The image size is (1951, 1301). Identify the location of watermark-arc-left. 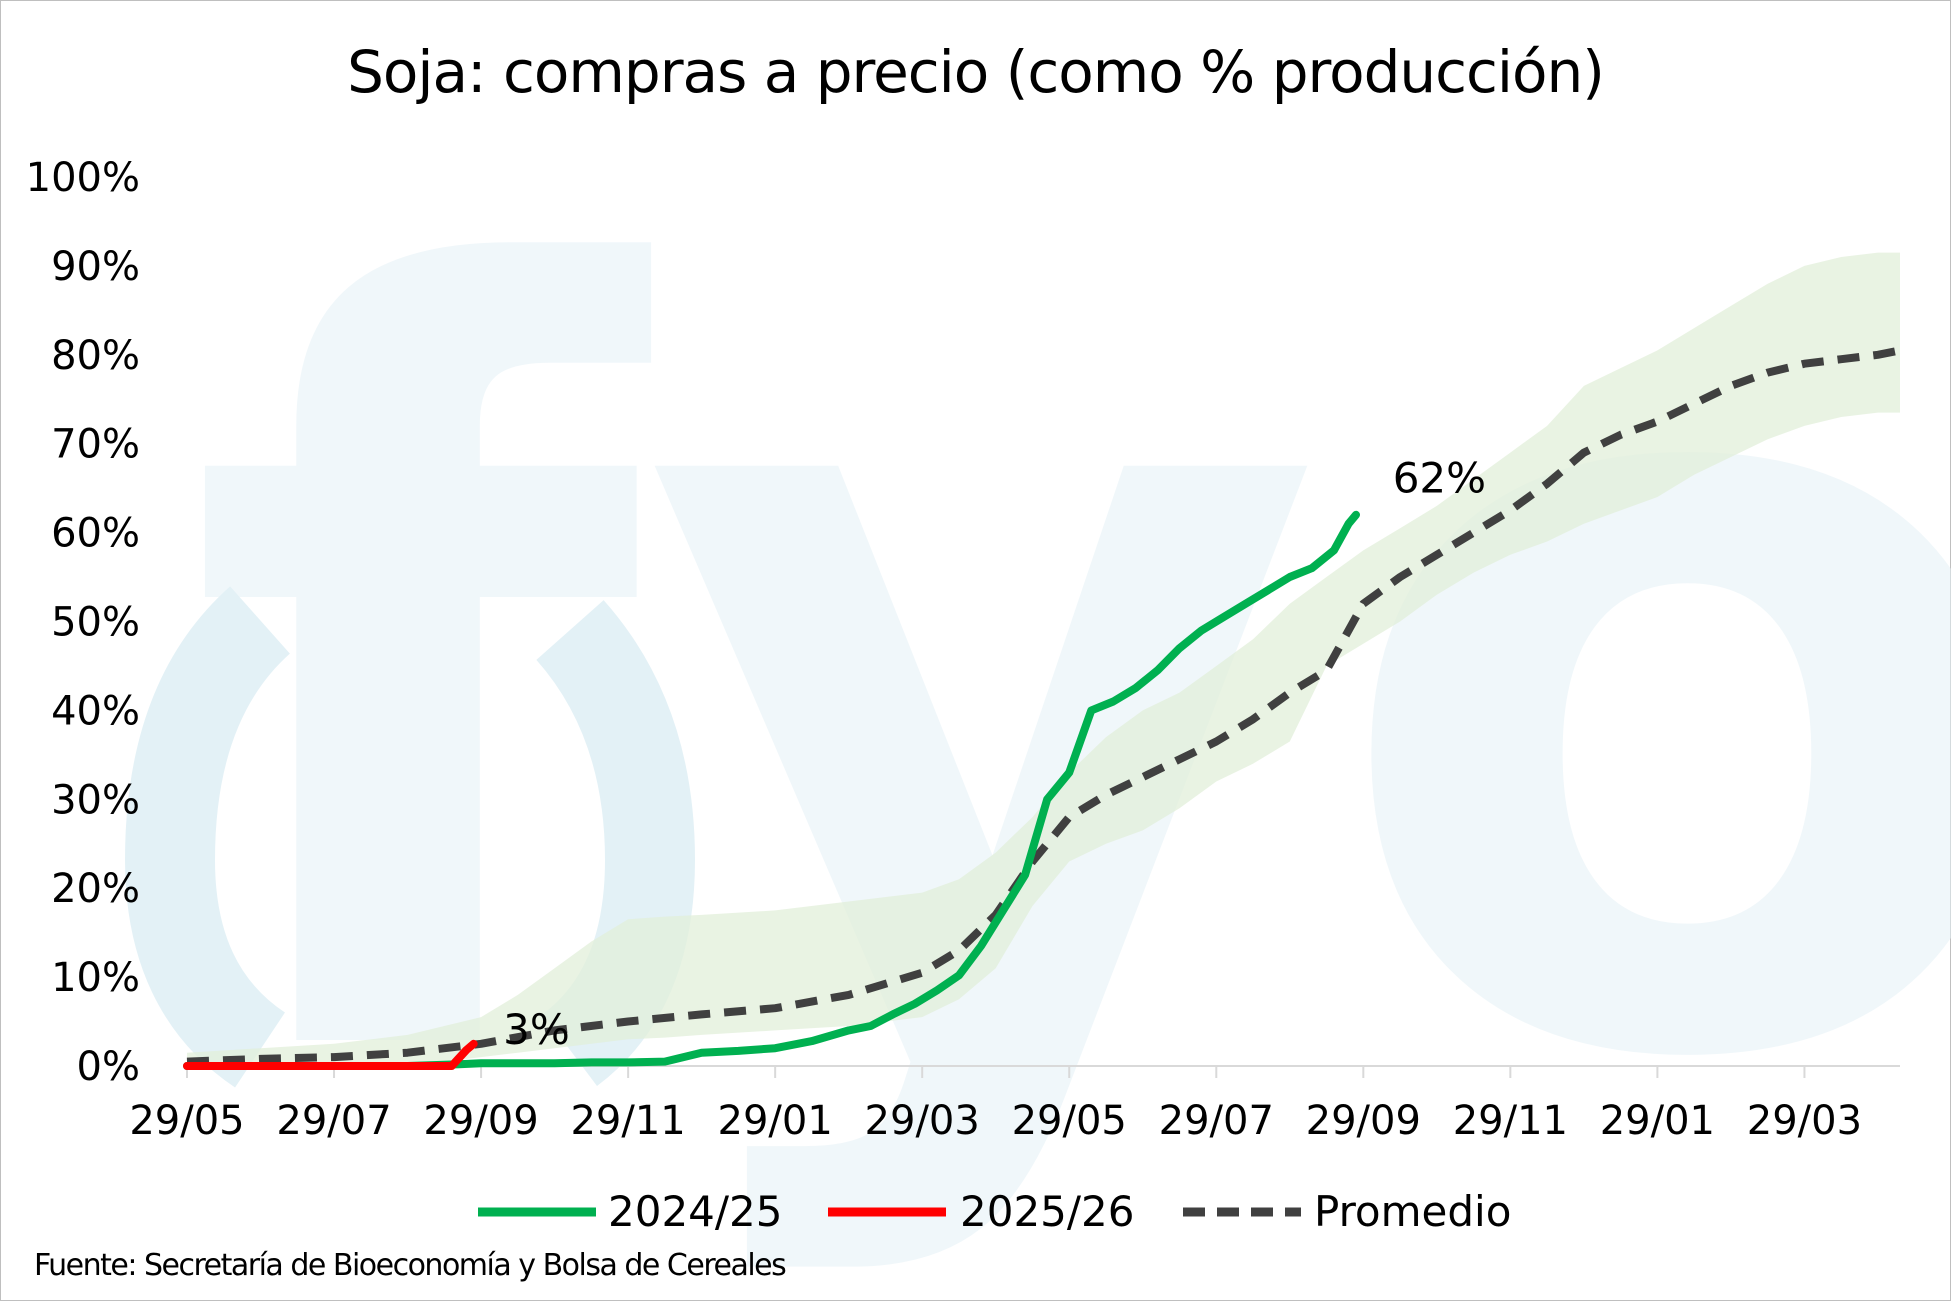
(207, 837).